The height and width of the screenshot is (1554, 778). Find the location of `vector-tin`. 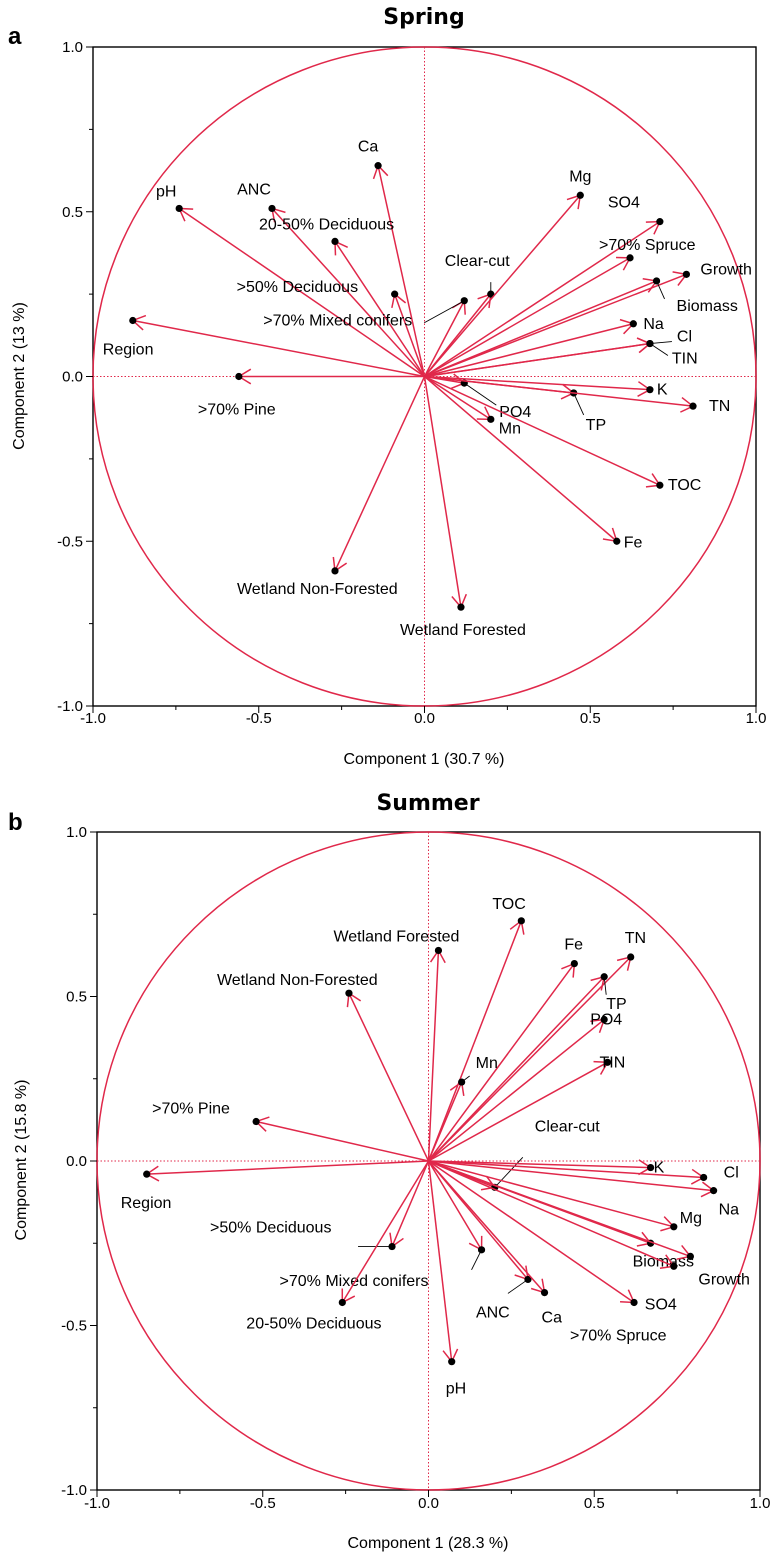

vector-tin is located at coordinates (518, 1111).